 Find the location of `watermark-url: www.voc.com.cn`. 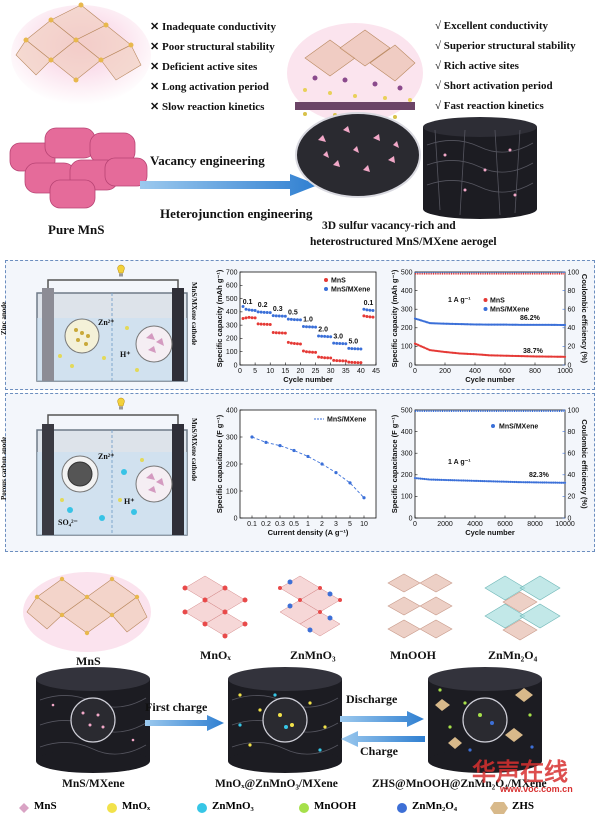

watermark-url: www.voc.com.cn is located at coordinates (536, 789).